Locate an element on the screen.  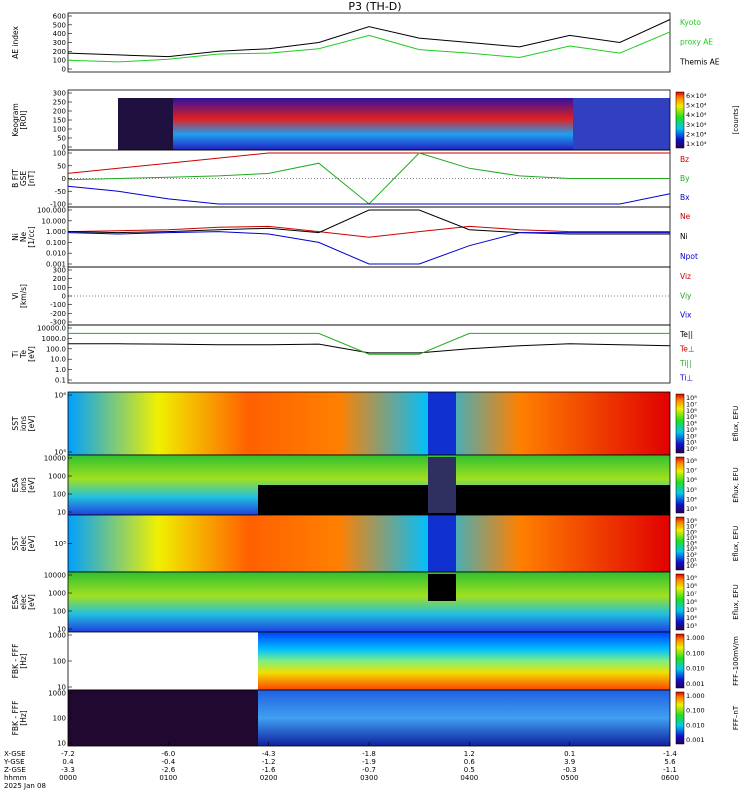
colorbar-tick-label: 10⁷ is located at coordinates (691, 404).